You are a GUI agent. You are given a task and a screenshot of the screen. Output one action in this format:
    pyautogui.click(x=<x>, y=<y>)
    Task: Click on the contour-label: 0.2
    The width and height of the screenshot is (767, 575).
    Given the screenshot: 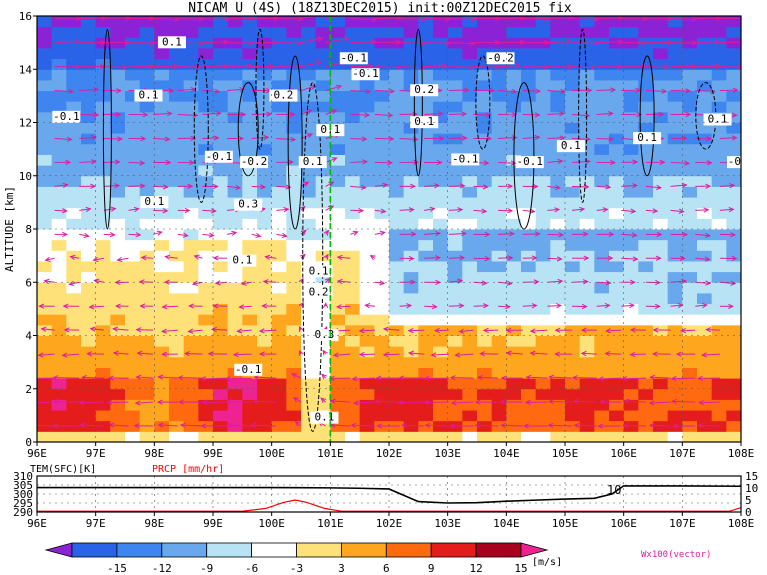 What is the action you would take?
    pyautogui.click(x=319, y=292)
    